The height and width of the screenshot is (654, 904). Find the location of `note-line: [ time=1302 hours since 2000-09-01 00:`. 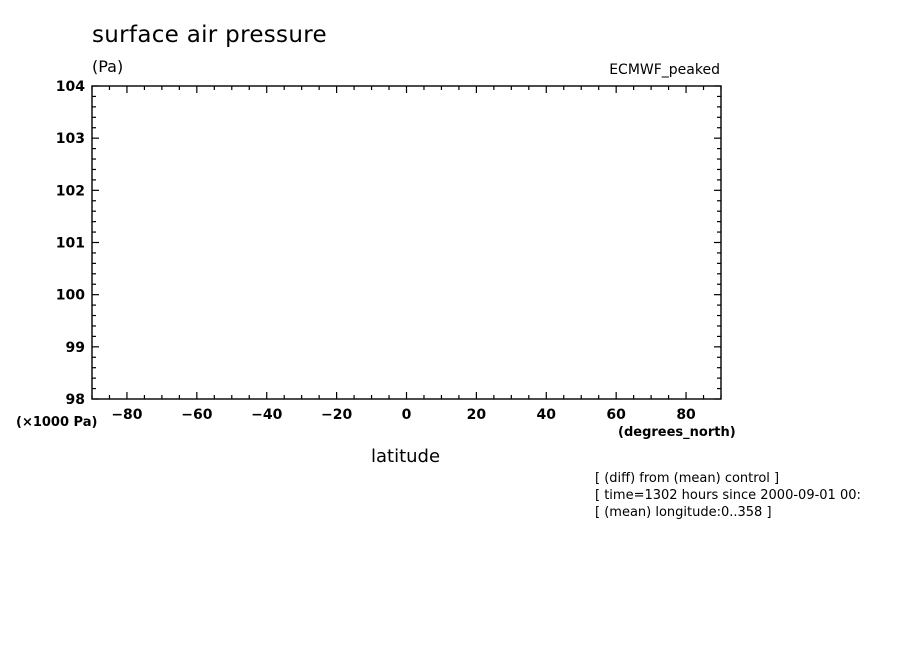

note-line: [ time=1302 hours since 2000-09-01 00: is located at coordinates (728, 495).